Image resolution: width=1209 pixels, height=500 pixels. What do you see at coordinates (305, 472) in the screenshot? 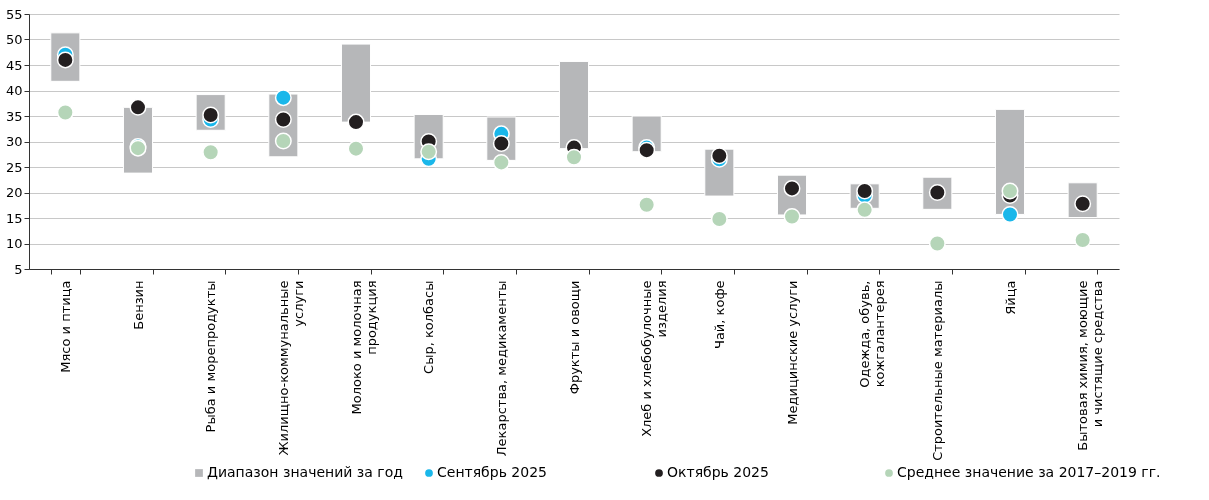
I see `legend-label: Диапазон значений за год` at bounding box center [305, 472].